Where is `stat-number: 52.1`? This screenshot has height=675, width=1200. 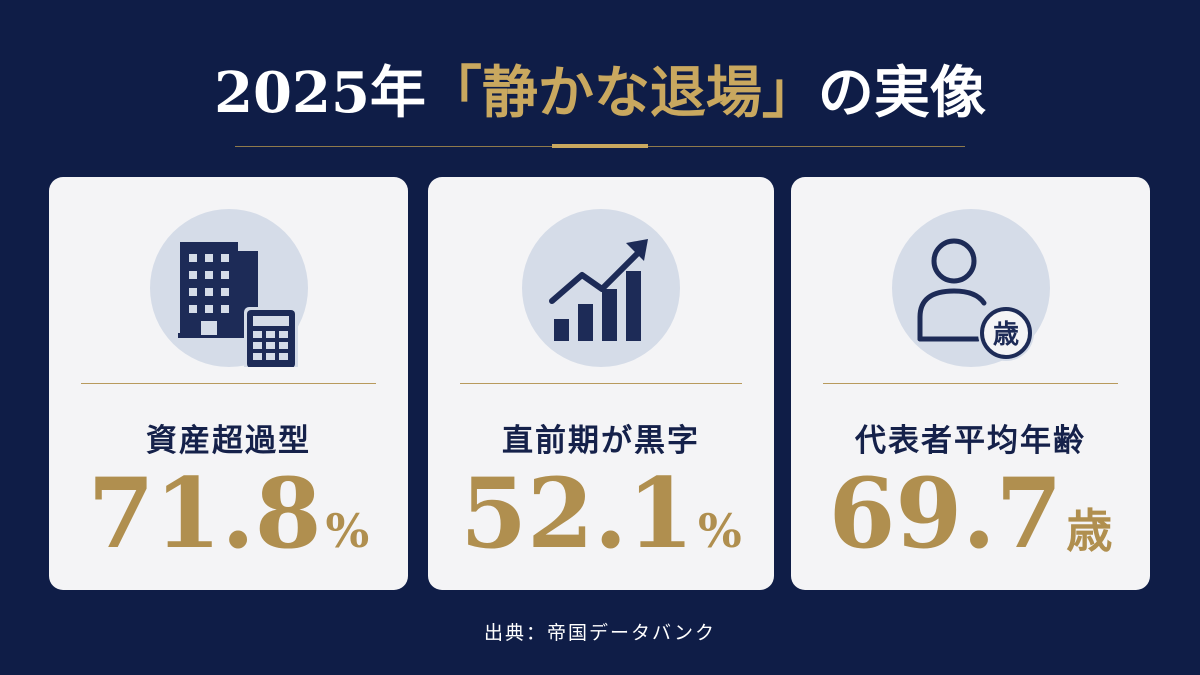 stat-number: 52.1 is located at coordinates (577, 513).